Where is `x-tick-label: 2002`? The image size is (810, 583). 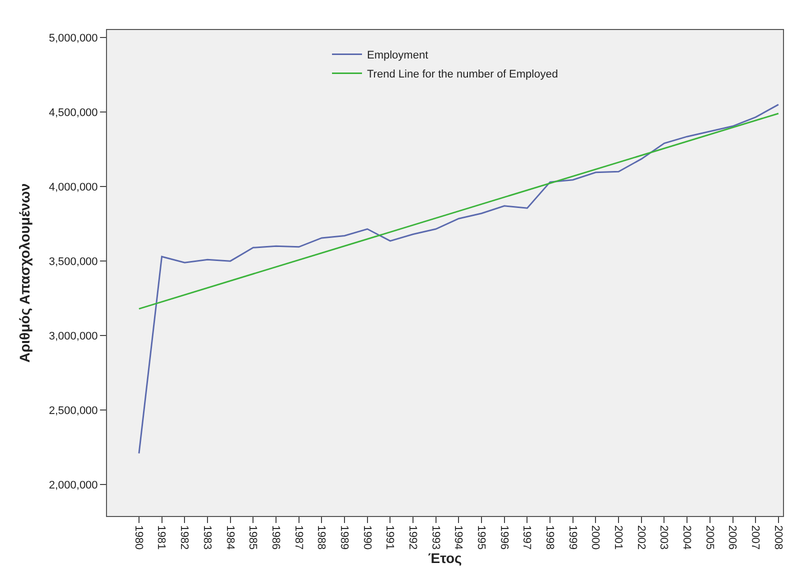 x-tick-label: 2002 is located at coordinates (640, 537).